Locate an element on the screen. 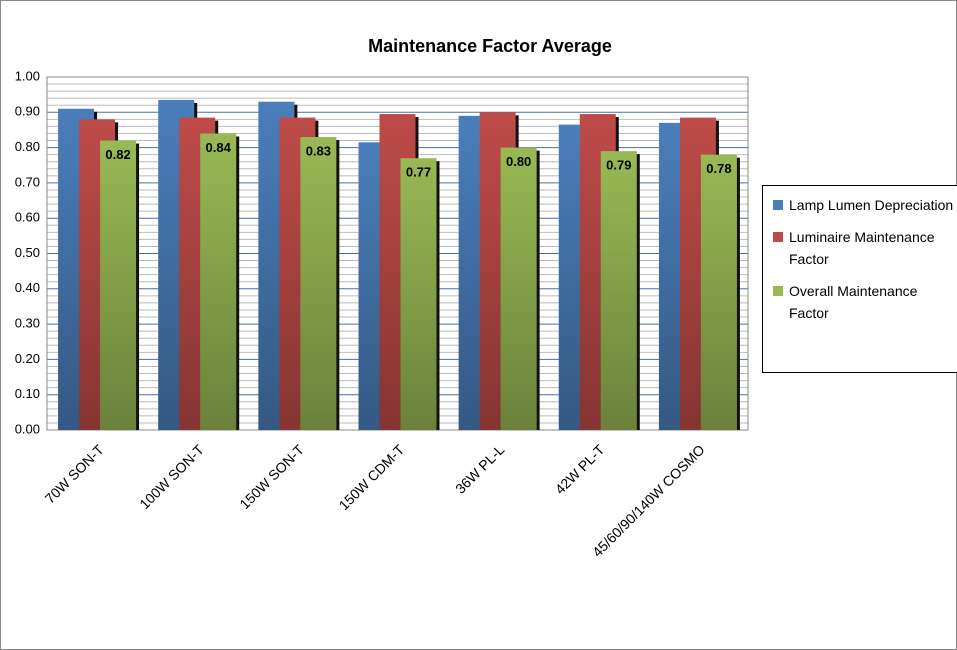 This screenshot has height=650, width=957. y-tick-label: 0.10 is located at coordinates (27, 393).